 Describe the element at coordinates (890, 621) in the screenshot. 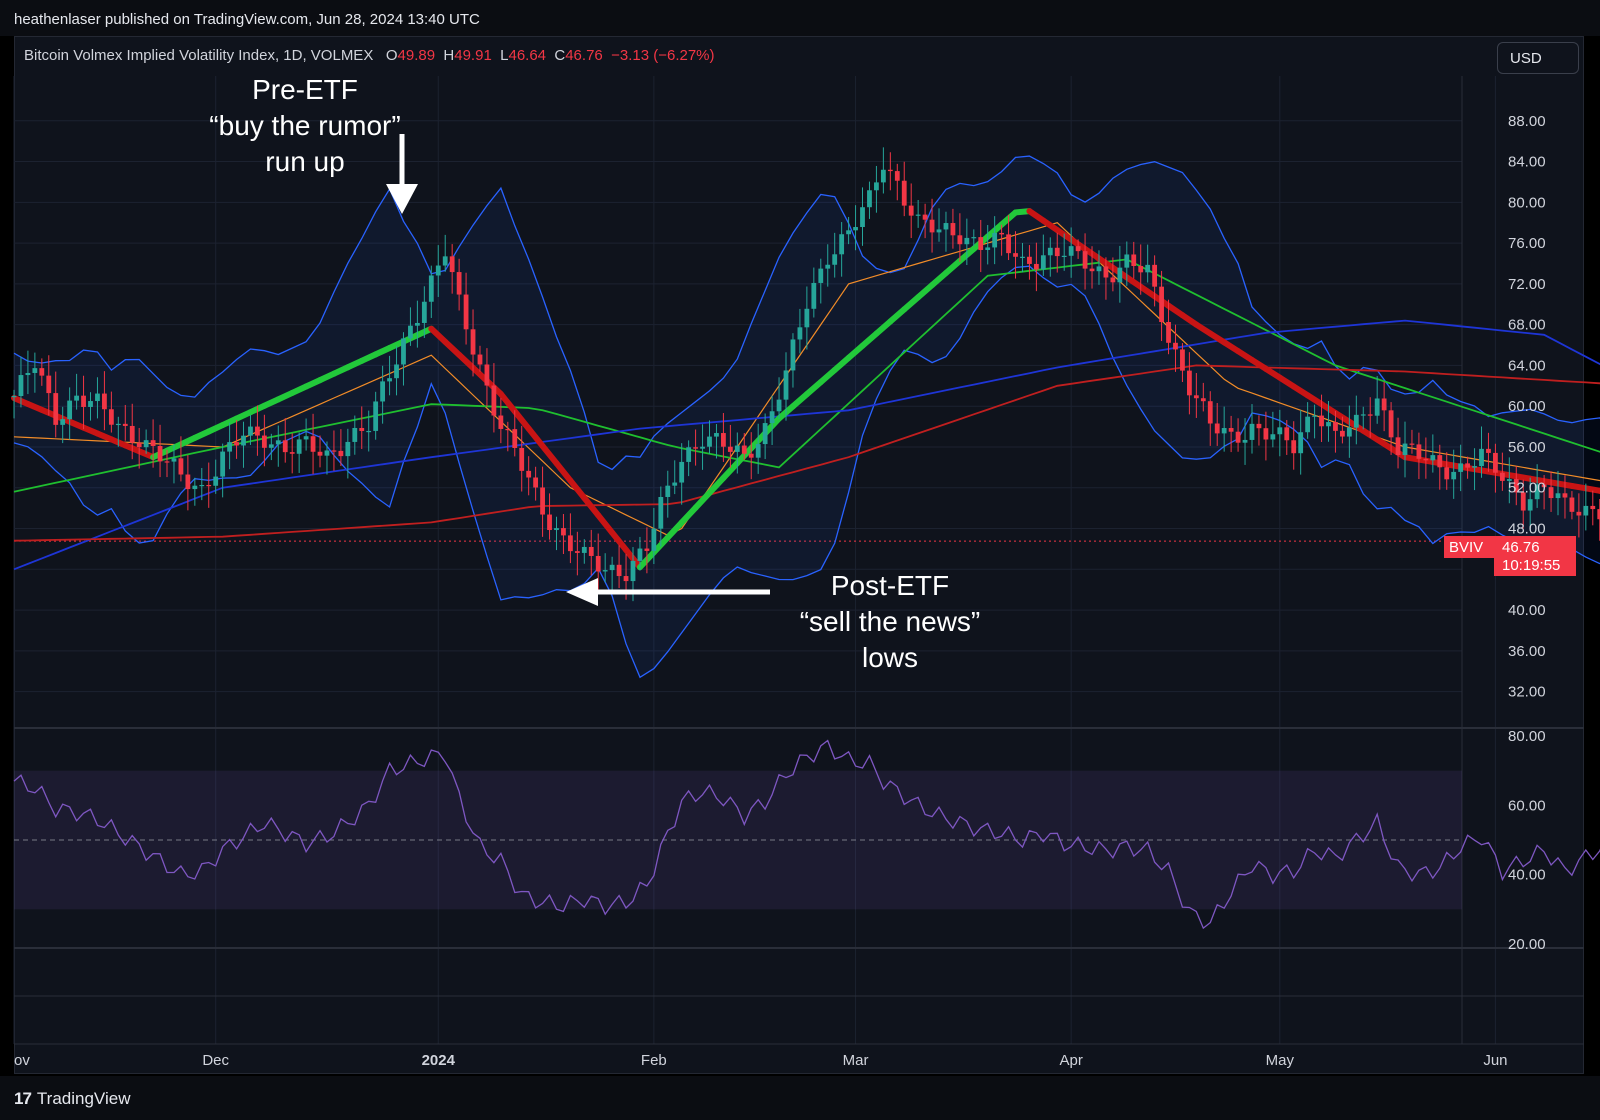

I see `annotation-post-etf: Post-ETF “sell the news” lows` at that location.